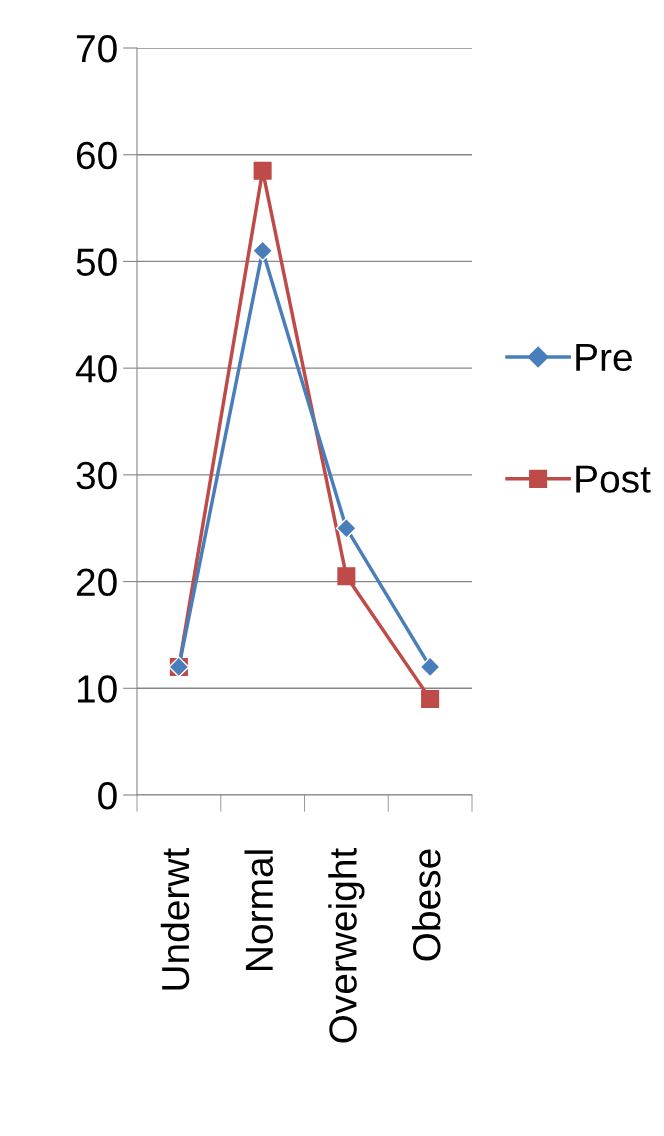 The width and height of the screenshot is (664, 1136). What do you see at coordinates (259, 910) in the screenshot?
I see `x-tick-label: Normal` at bounding box center [259, 910].